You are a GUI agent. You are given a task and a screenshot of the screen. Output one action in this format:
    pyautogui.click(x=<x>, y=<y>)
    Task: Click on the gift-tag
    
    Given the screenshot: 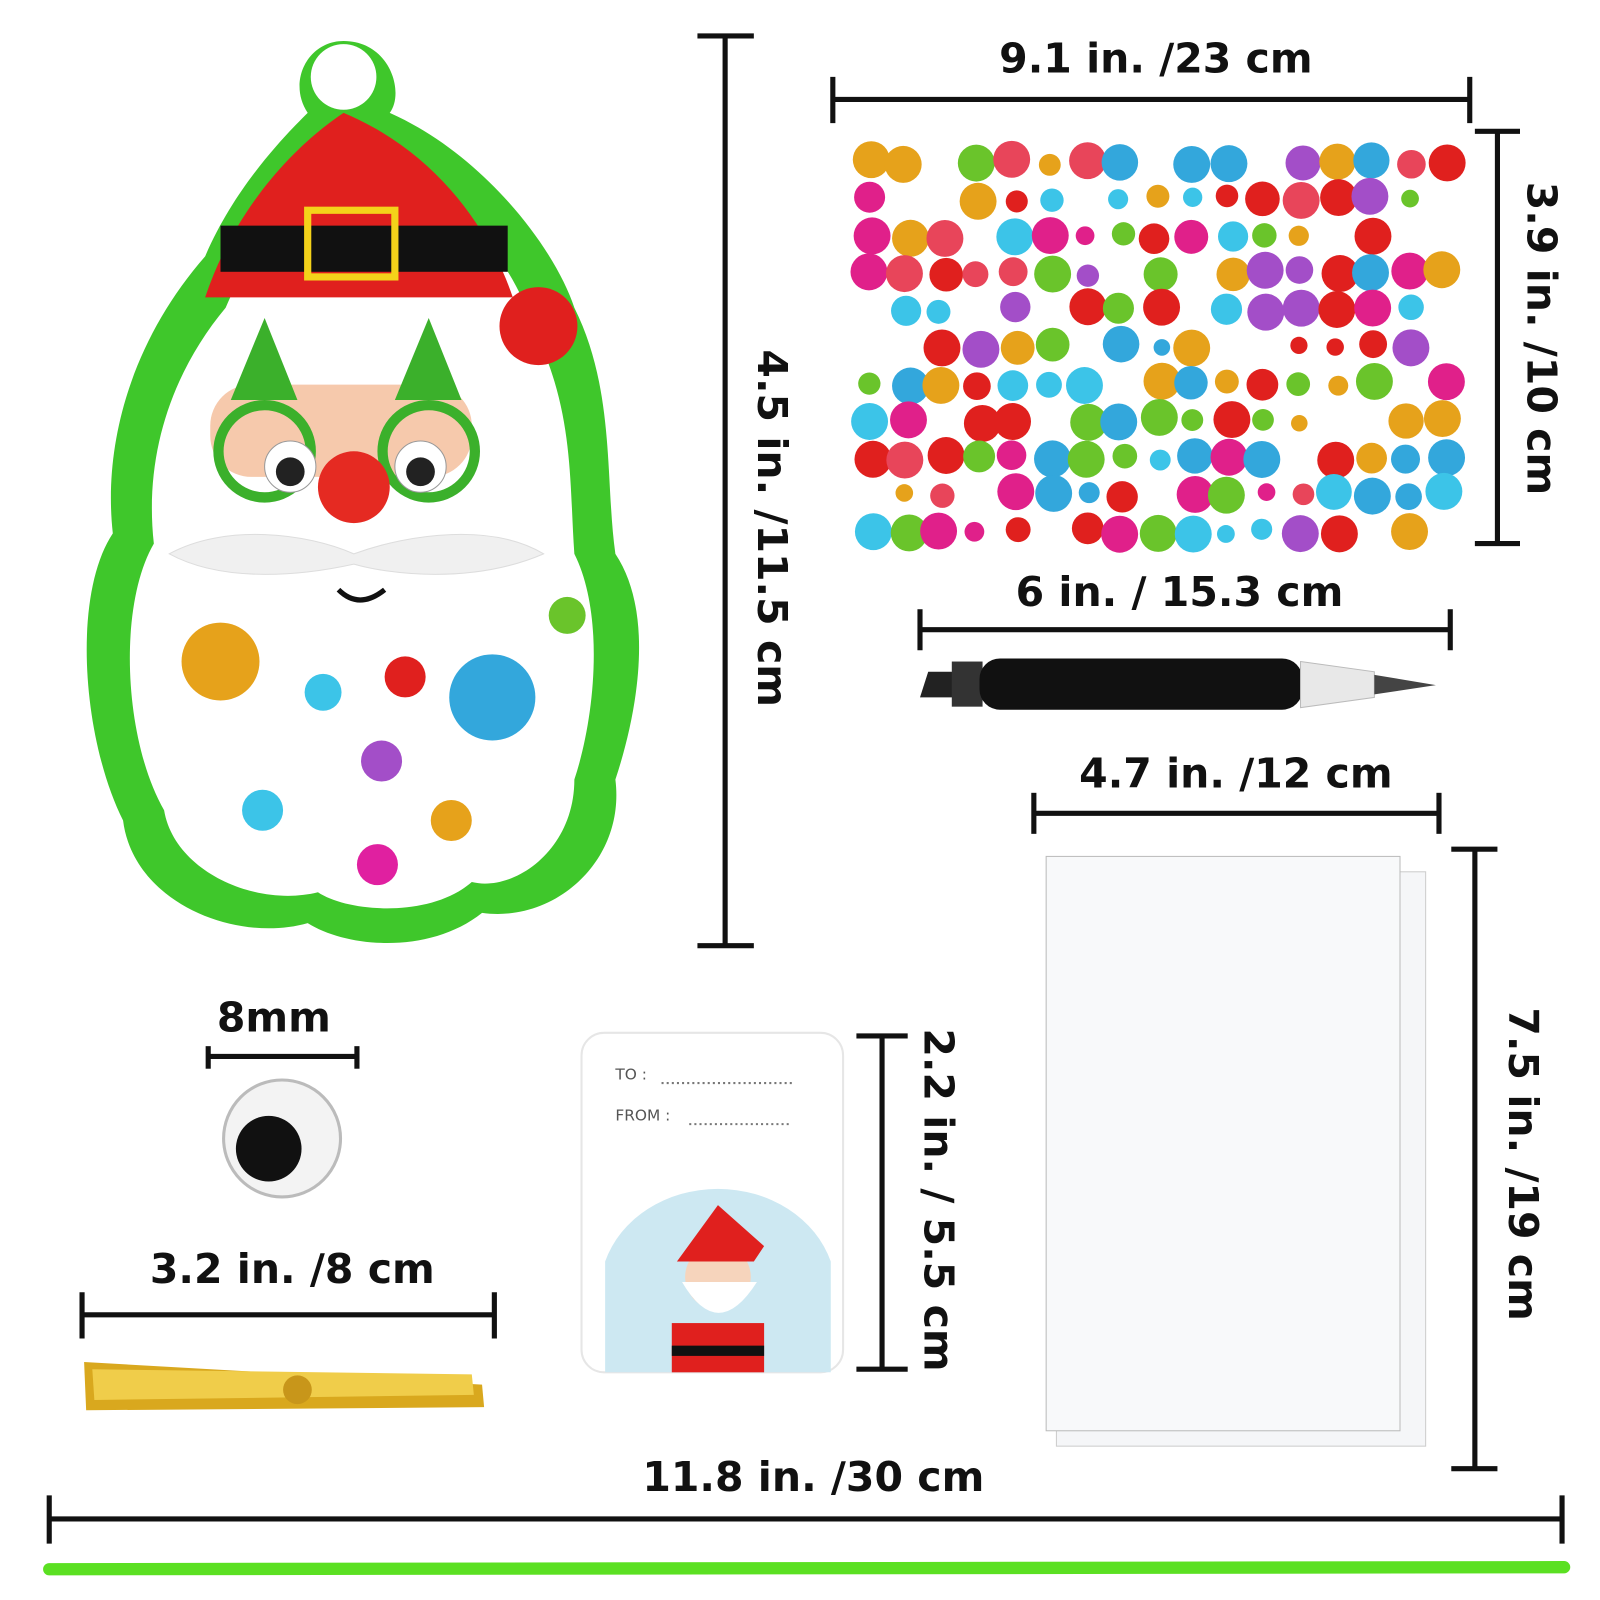 What is the action you would take?
    pyautogui.click(x=712, y=1202)
    